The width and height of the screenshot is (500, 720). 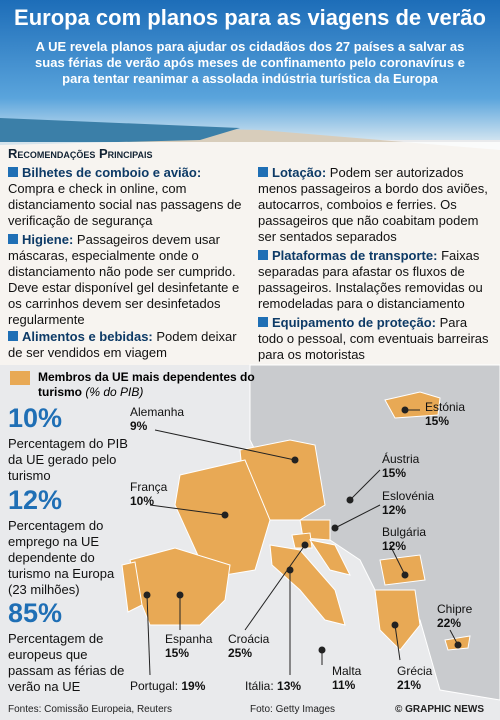 What do you see at coordinates (289, 686) in the screenshot?
I see `country-value: 13%` at bounding box center [289, 686].